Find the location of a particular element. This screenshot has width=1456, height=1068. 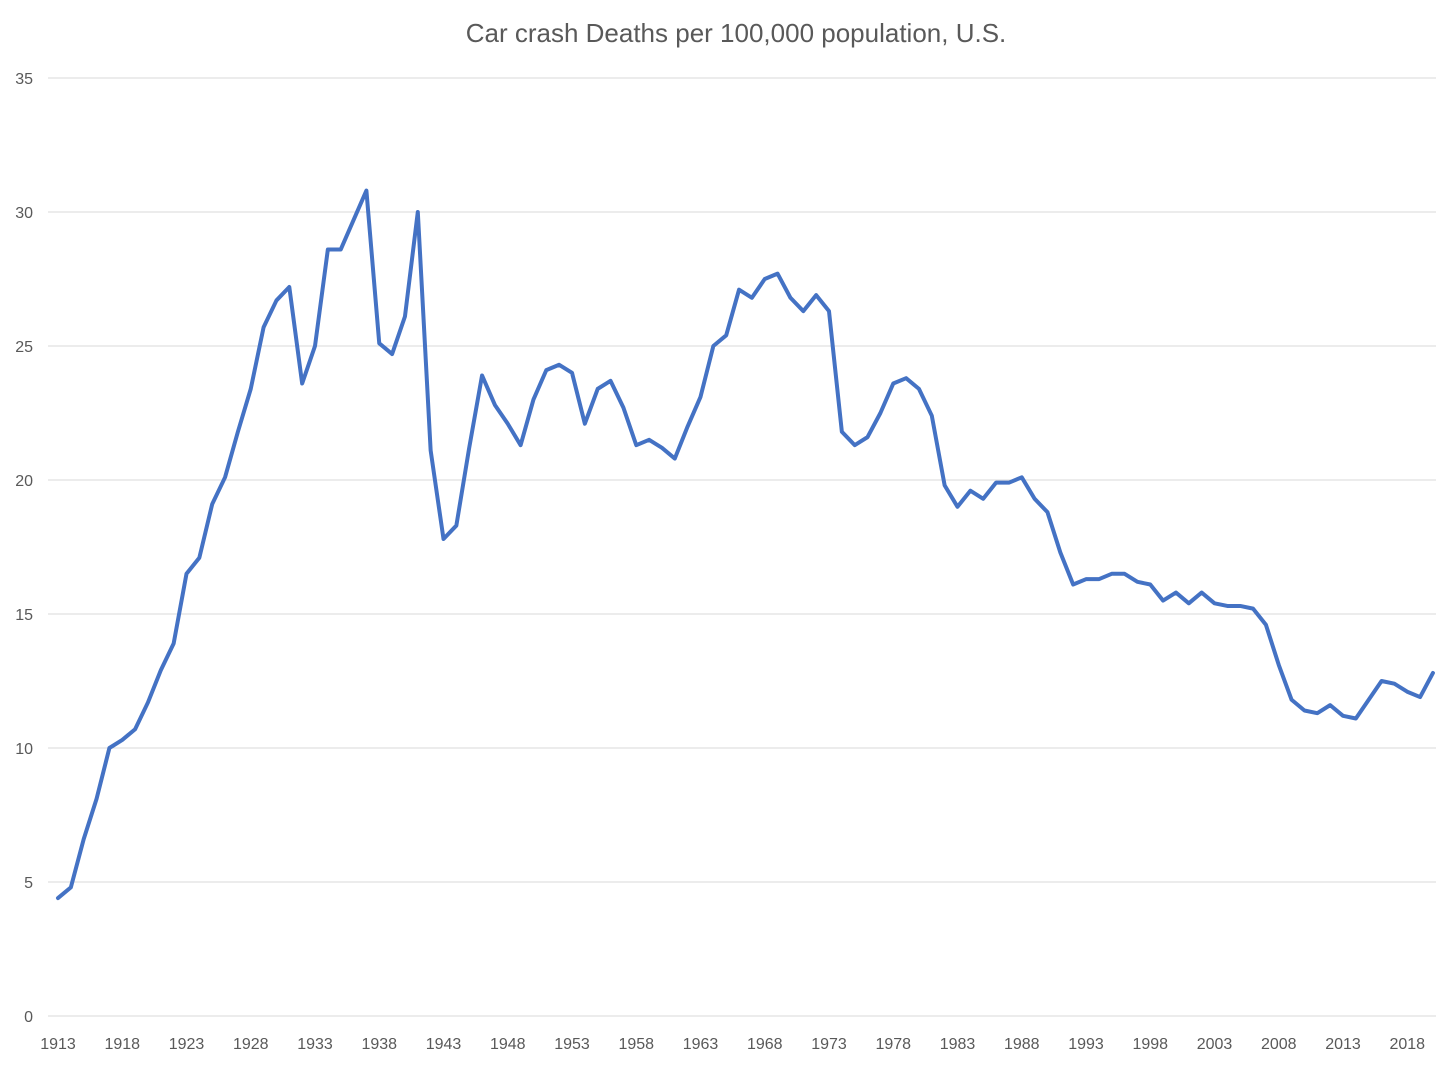

x-tick-label: 1993 is located at coordinates (1086, 1044).